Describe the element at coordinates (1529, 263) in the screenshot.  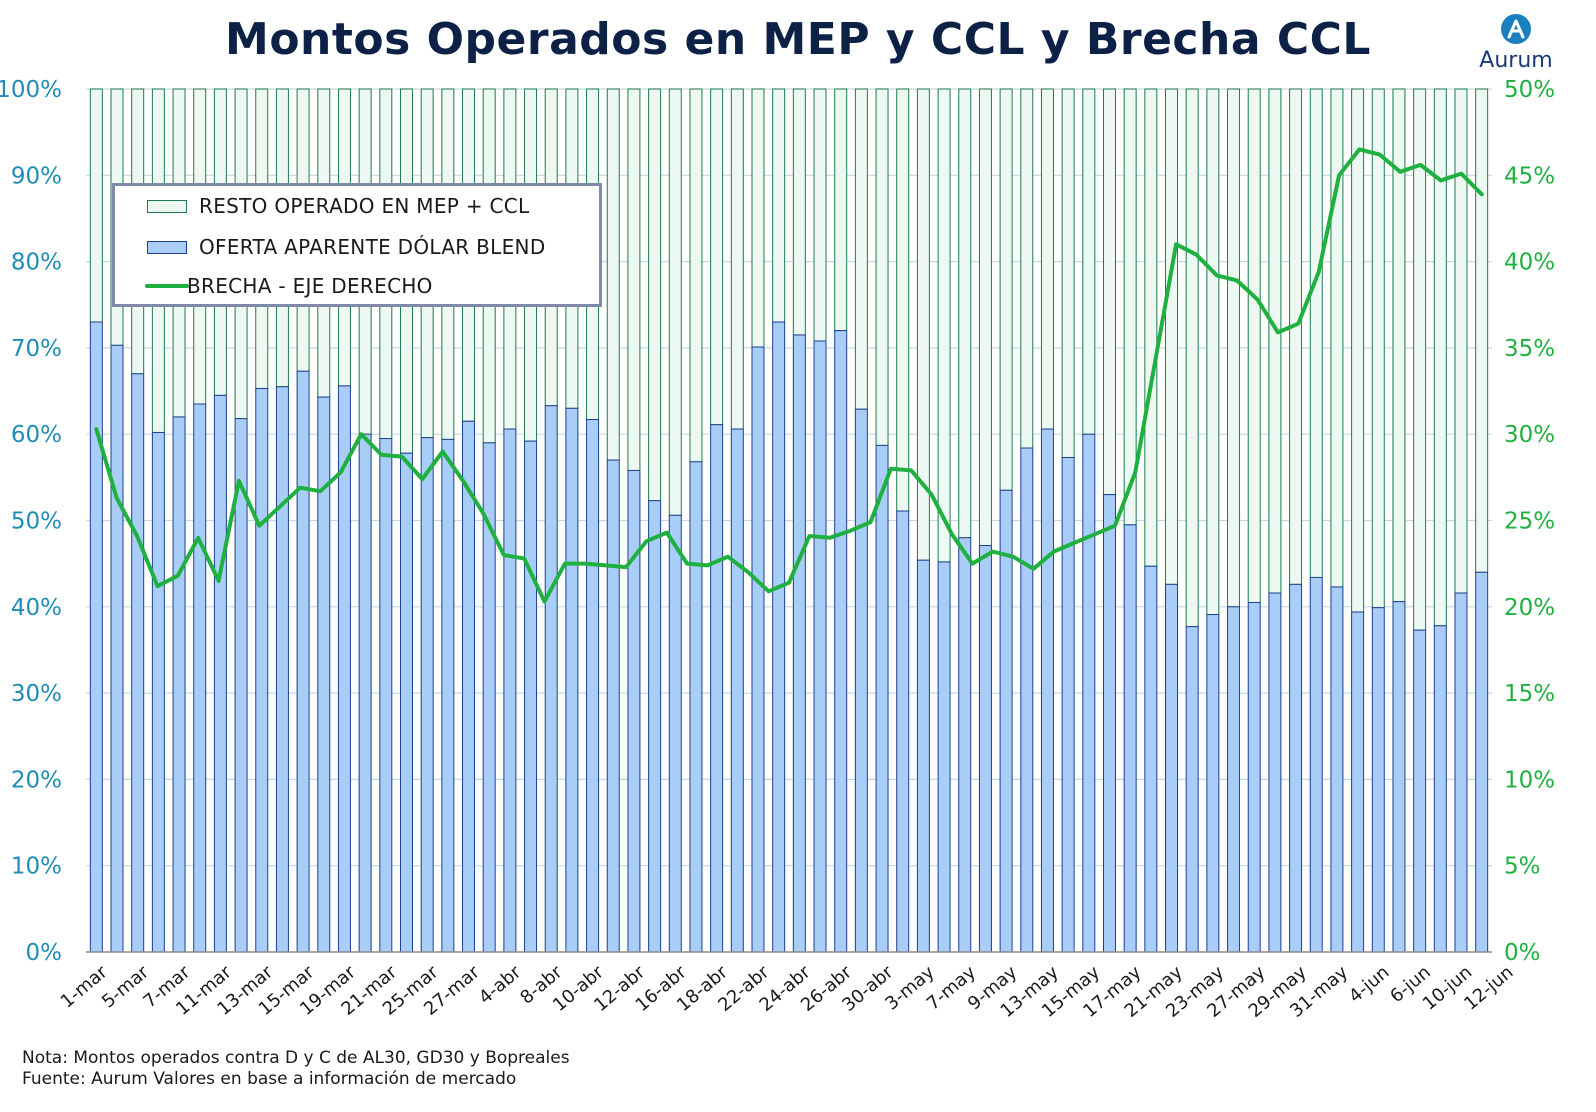
I see `y-right-tick-label: 40%` at that location.